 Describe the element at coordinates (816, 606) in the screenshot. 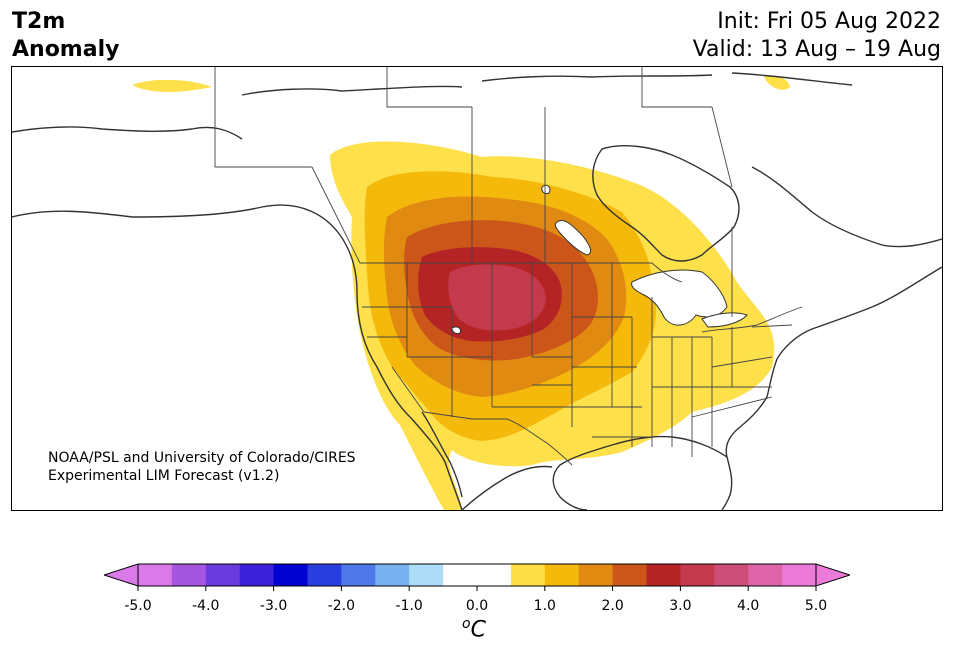

I see `colorbar-tick-label: 5.0` at that location.